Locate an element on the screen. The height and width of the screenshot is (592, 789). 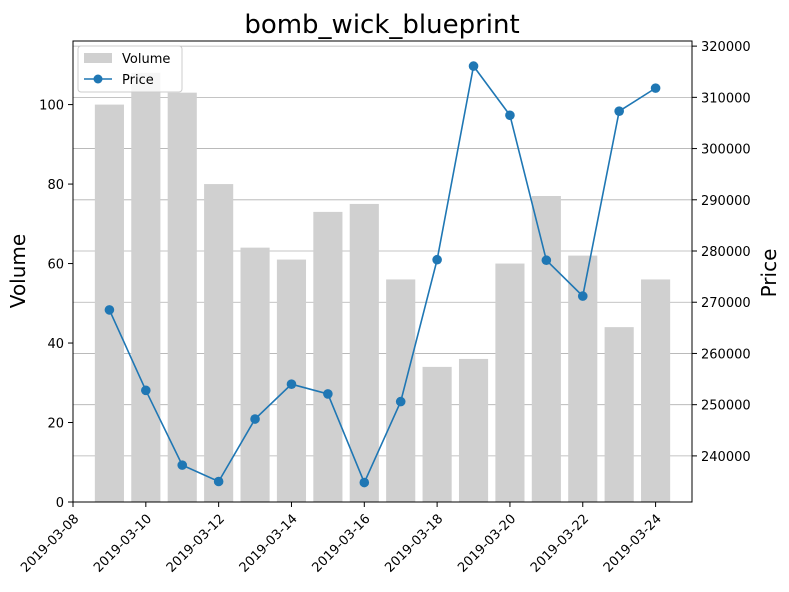
y-axis-left: 0 20 40 60 80 100 is located at coordinates (56, 305).